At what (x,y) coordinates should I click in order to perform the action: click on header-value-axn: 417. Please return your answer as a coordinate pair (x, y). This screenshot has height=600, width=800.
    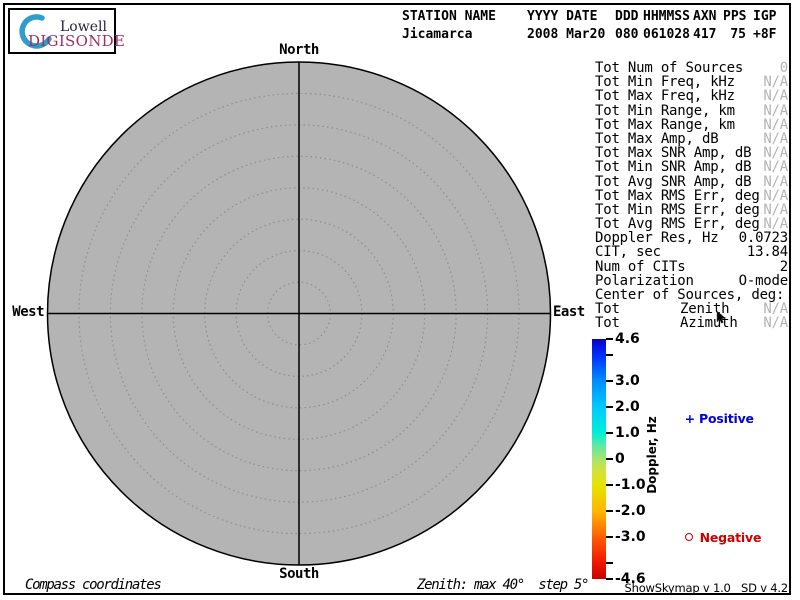
    Looking at the image, I should click on (705, 34).